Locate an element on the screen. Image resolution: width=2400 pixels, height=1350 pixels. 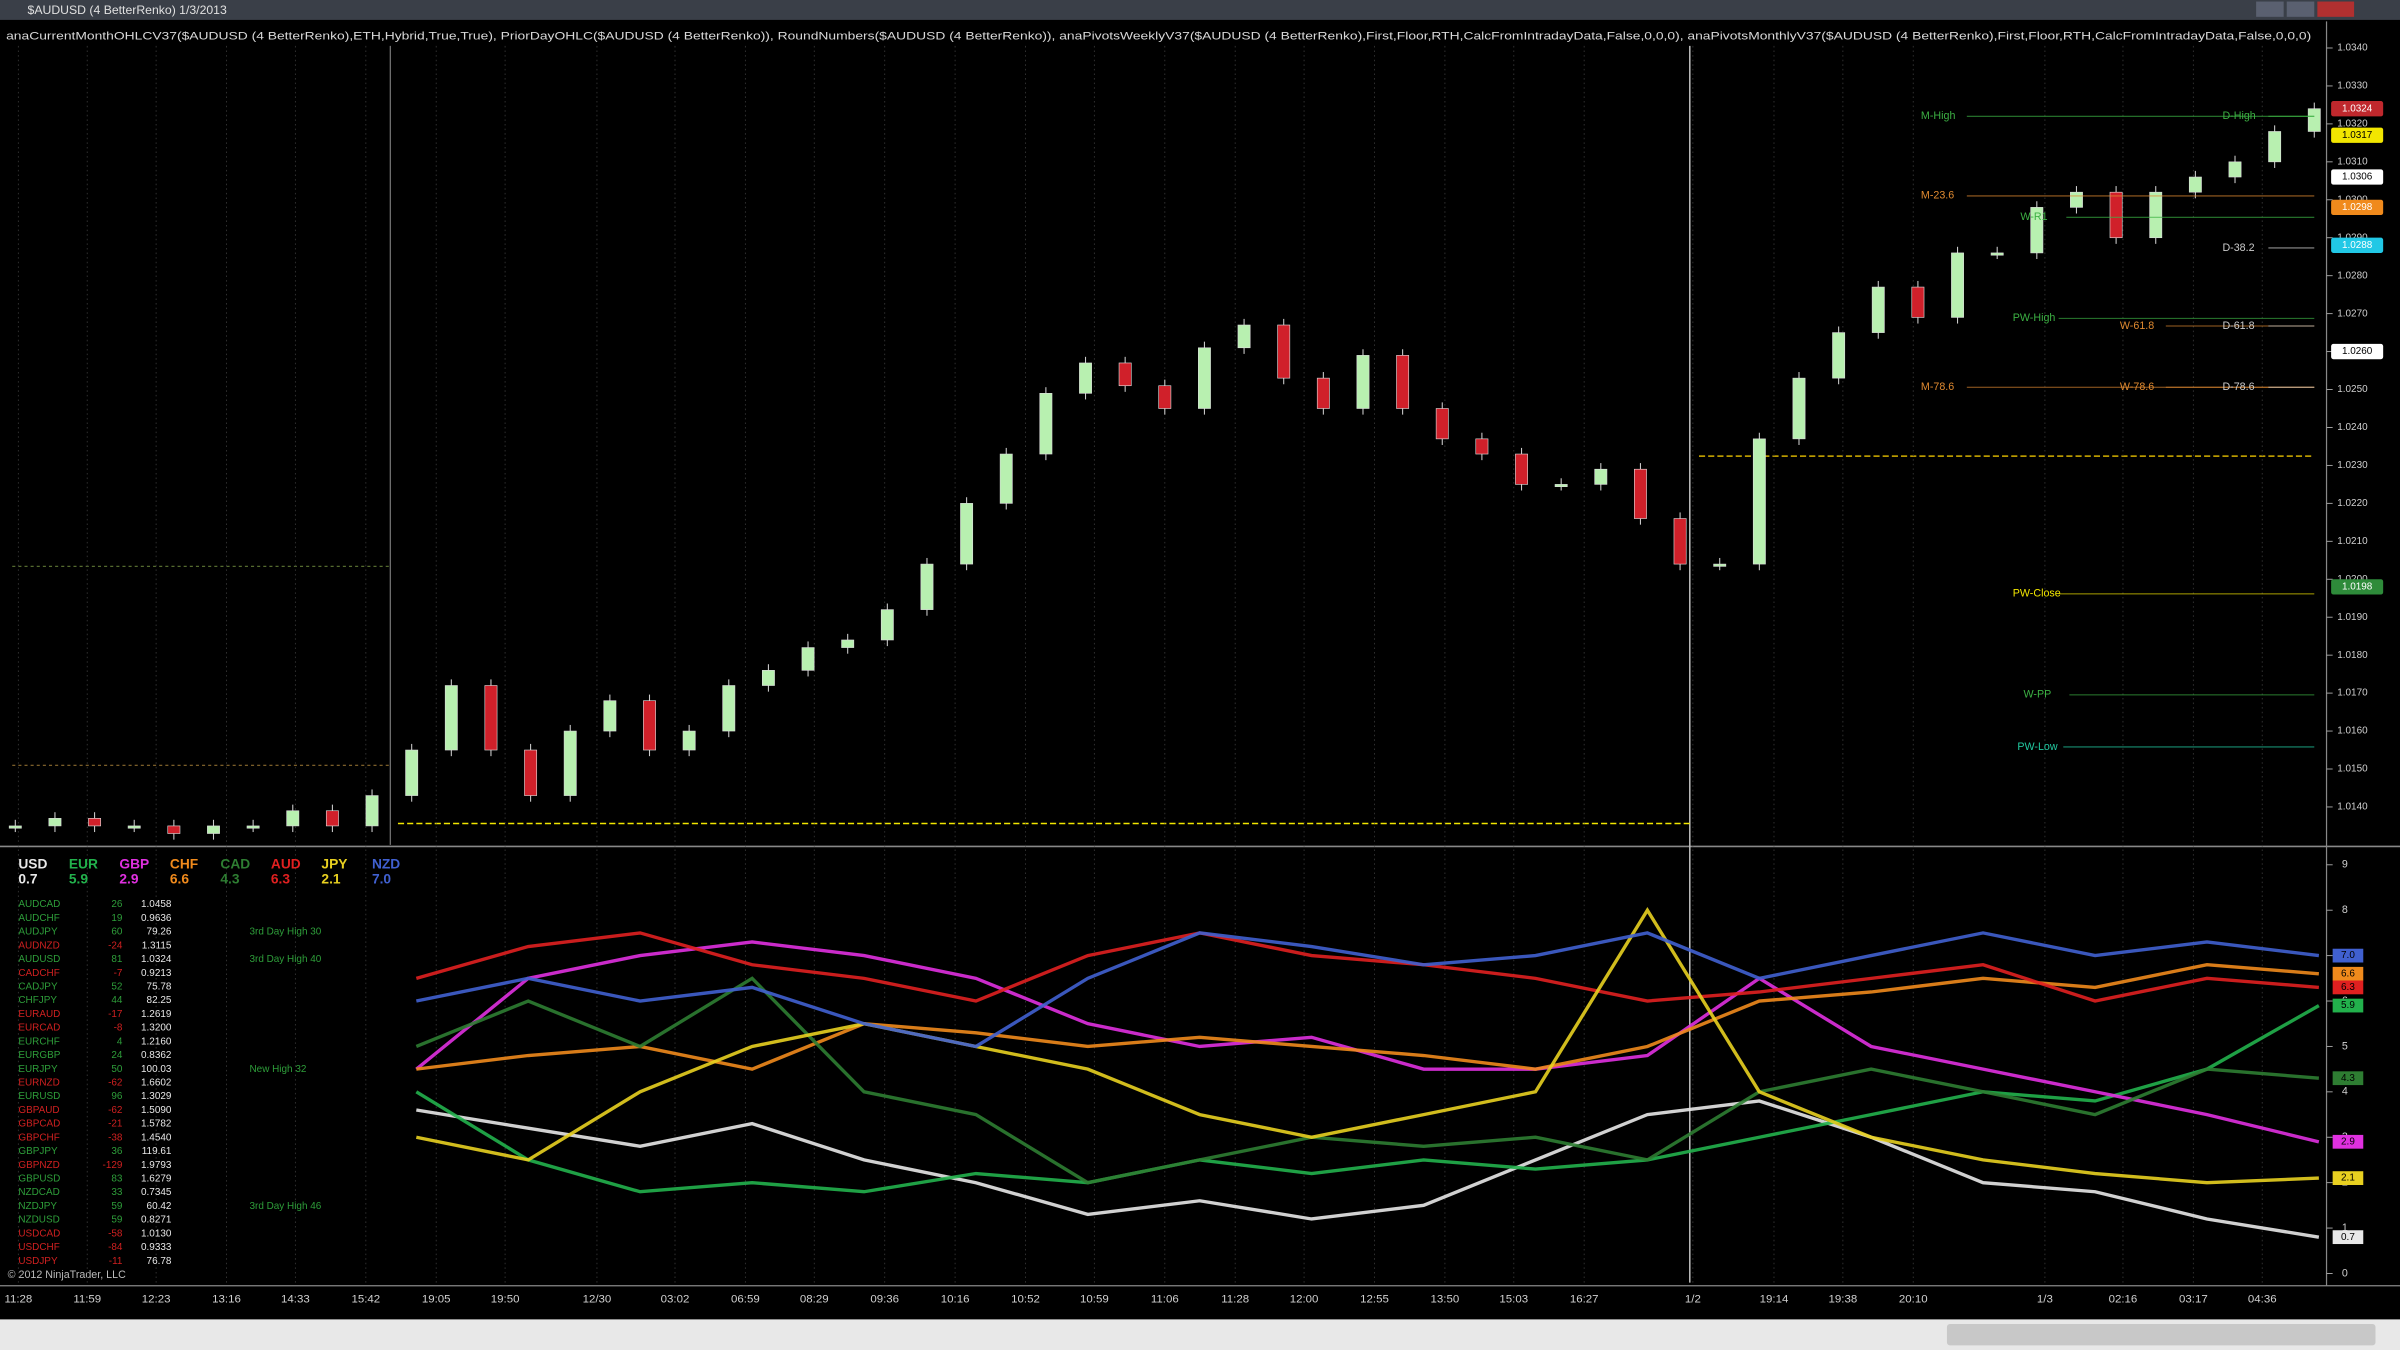
pair-price: 1.6602 is located at coordinates (156, 1083).